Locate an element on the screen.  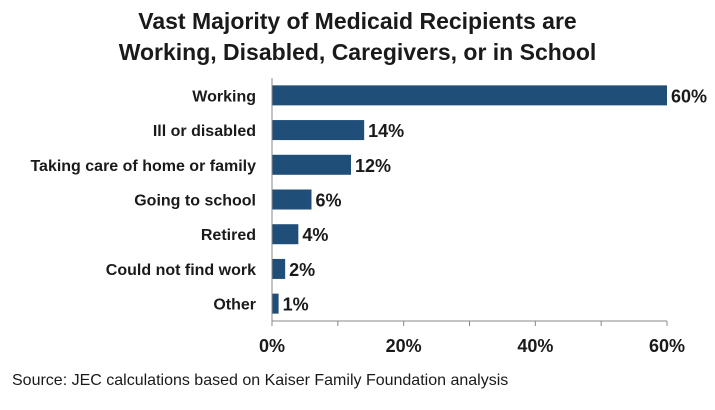
data-label: 12% is located at coordinates (373, 166).